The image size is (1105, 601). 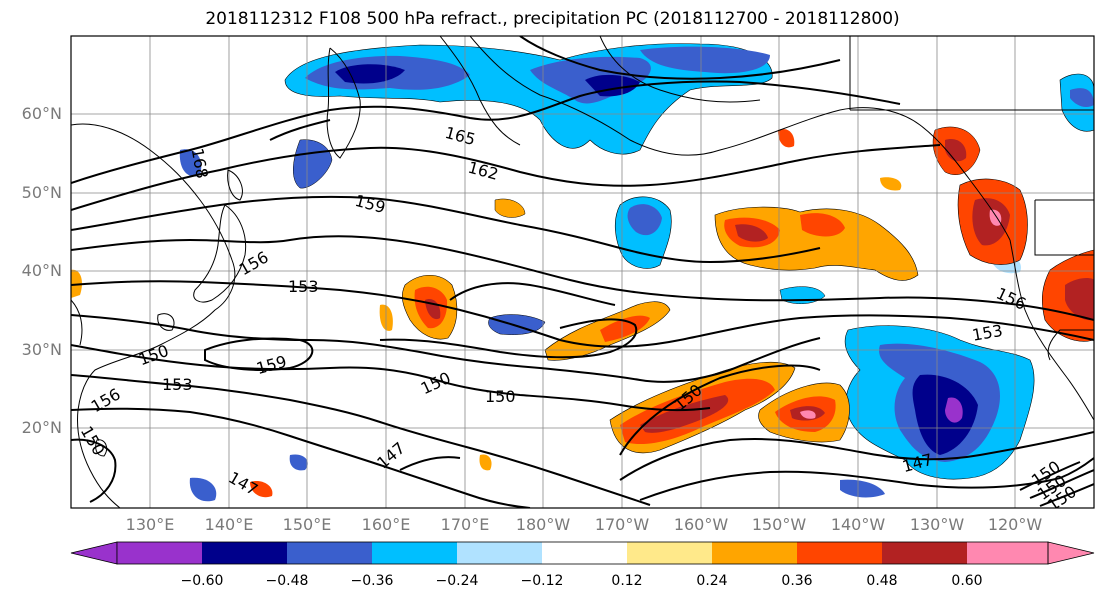 What do you see at coordinates (542, 581) in the screenshot?
I see `colorbar-tick-label: −0.12` at bounding box center [542, 581].